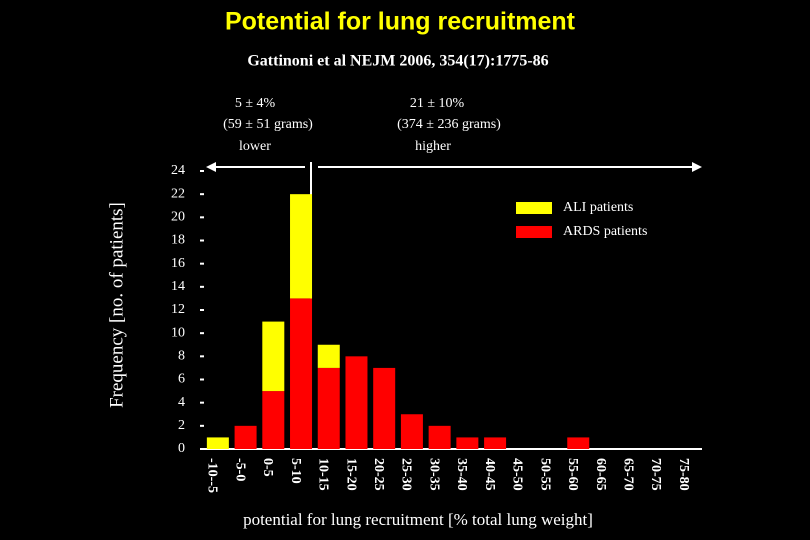 The height and width of the screenshot is (540, 810). Describe the element at coordinates (489, 474) in the screenshot. I see `x-tick-label: 40-45` at that location.